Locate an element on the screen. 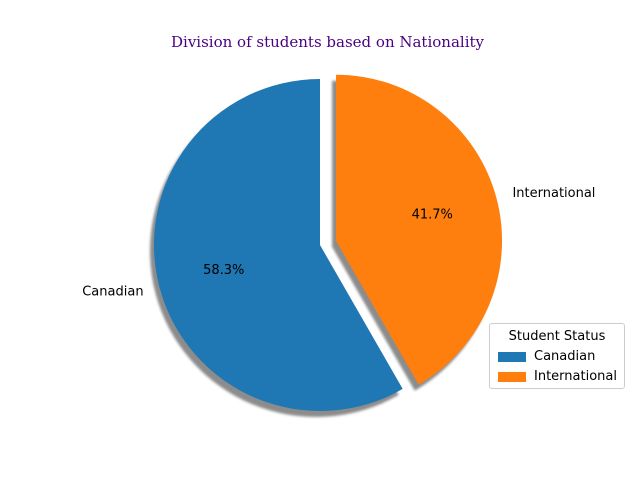  pie-percent-international: 41.7% is located at coordinates (432, 215).